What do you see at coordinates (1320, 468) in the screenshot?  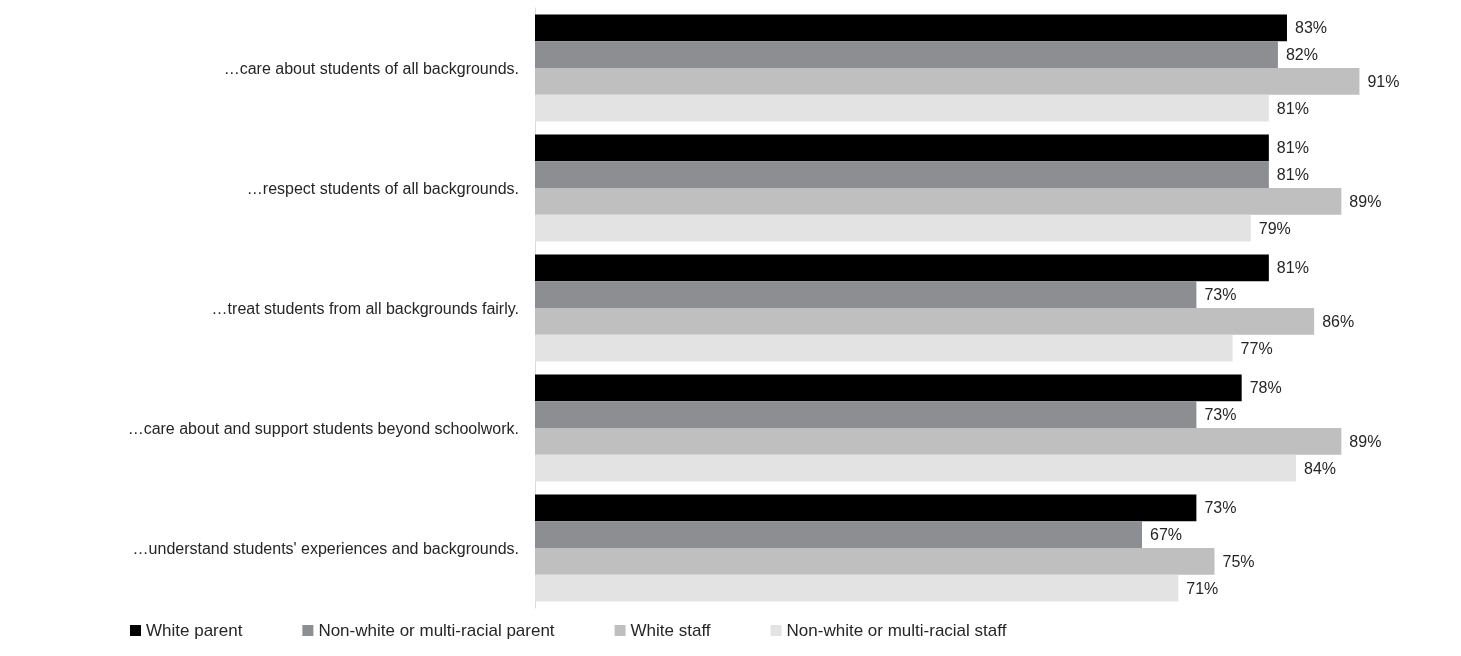 I see `data-label: 84%` at bounding box center [1320, 468].